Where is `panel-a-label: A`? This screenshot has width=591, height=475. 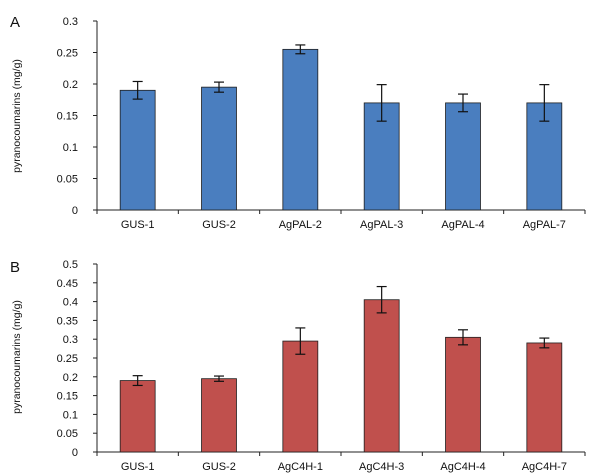
panel-a-label: A is located at coordinates (15, 22).